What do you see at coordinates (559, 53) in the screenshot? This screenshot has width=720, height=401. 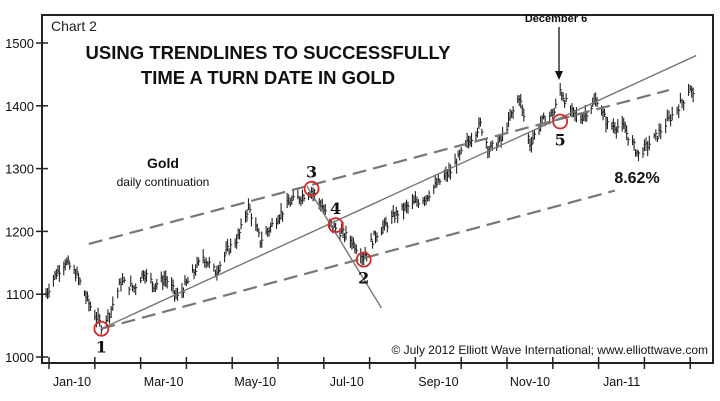 I see `turn-date-arrow-icon` at bounding box center [559, 53].